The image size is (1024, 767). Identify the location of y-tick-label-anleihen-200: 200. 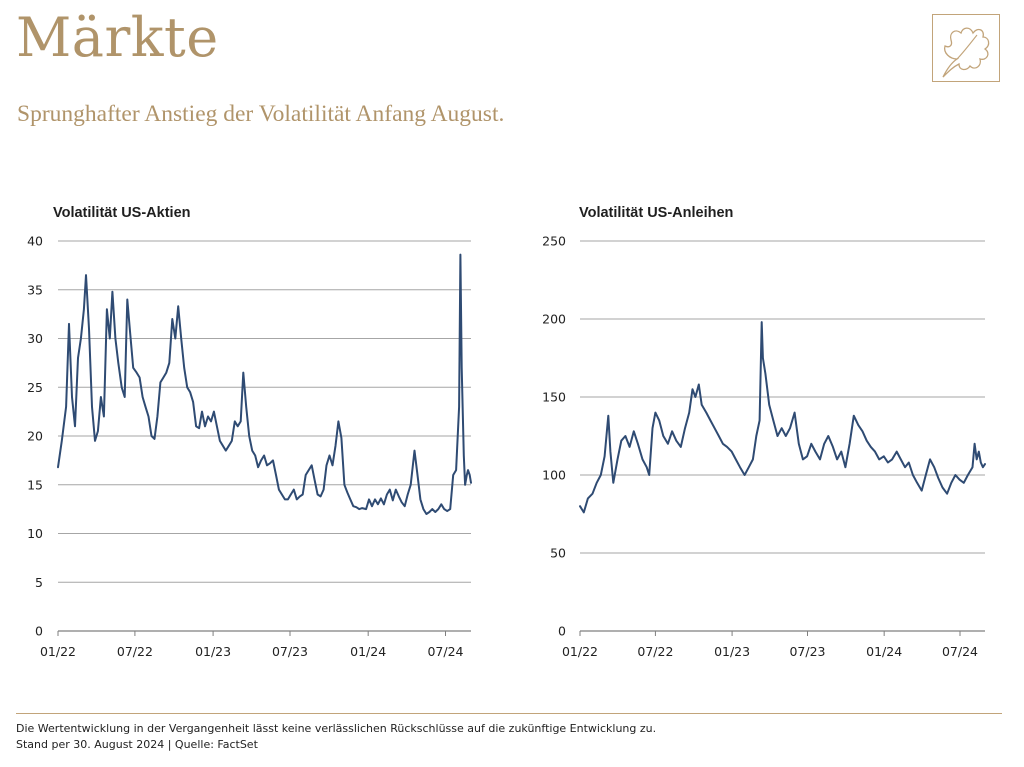
(554, 319).